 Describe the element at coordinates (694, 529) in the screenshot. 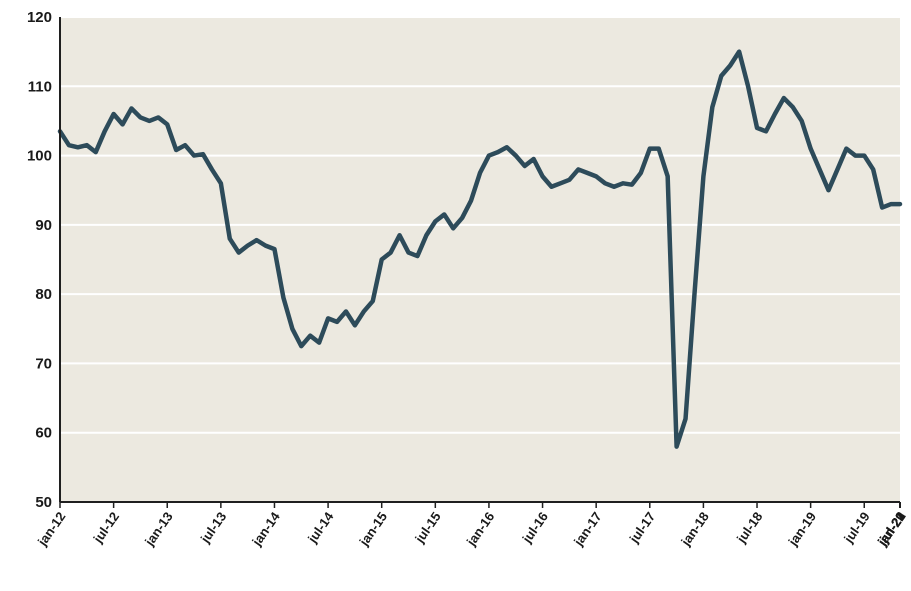

I see `x-tick-label: jan-18` at that location.